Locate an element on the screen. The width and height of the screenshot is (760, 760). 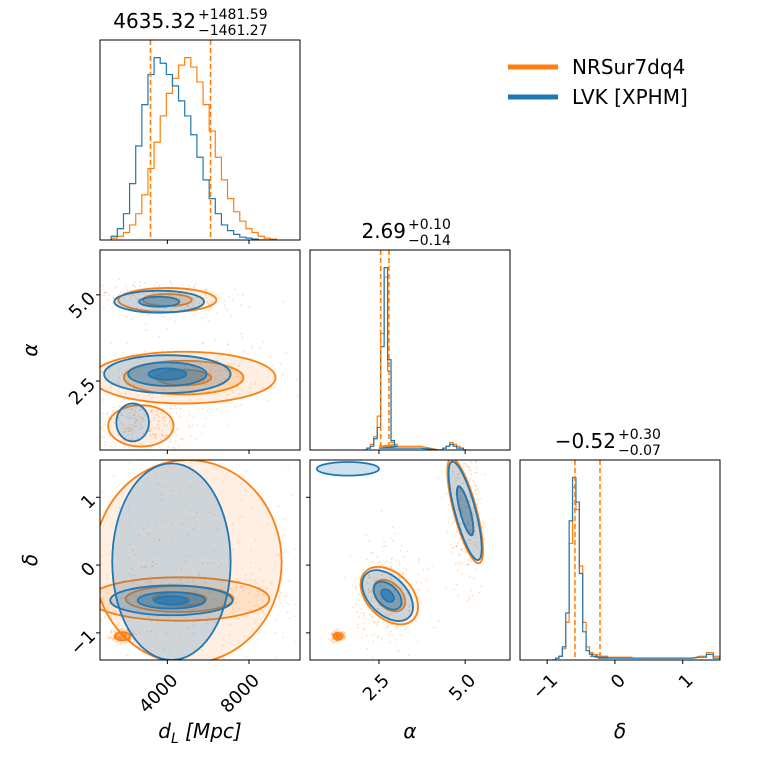
y-tick-label-alpha: 5.0 is located at coordinates (82, 305).